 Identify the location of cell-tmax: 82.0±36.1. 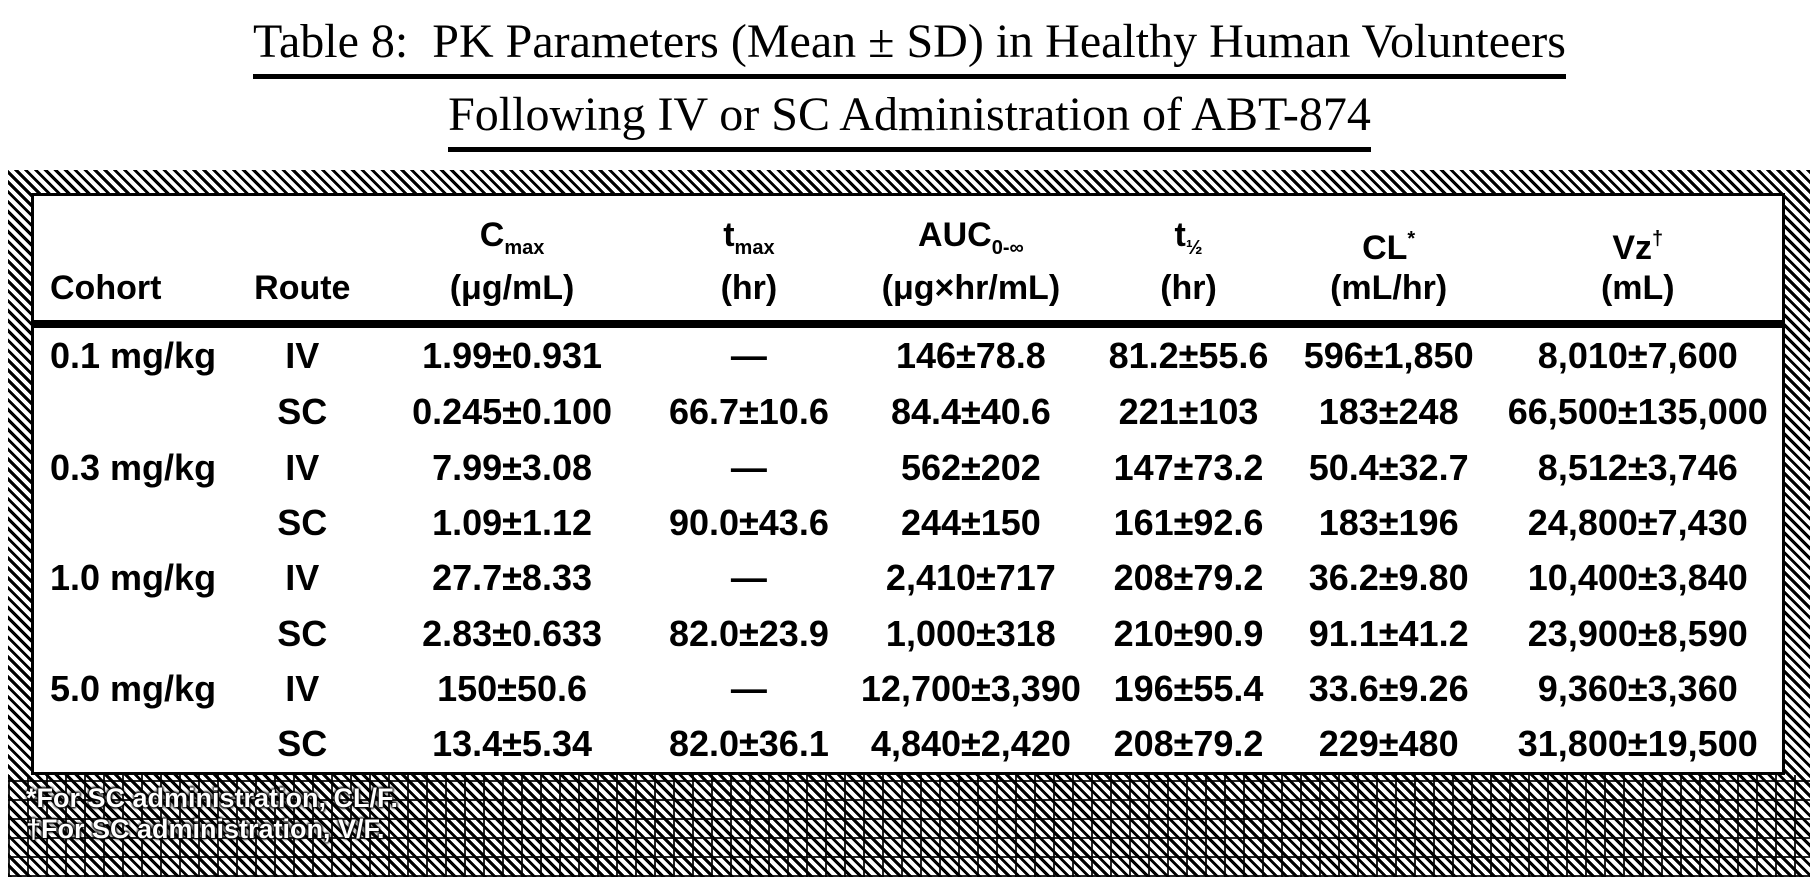
(748, 744).